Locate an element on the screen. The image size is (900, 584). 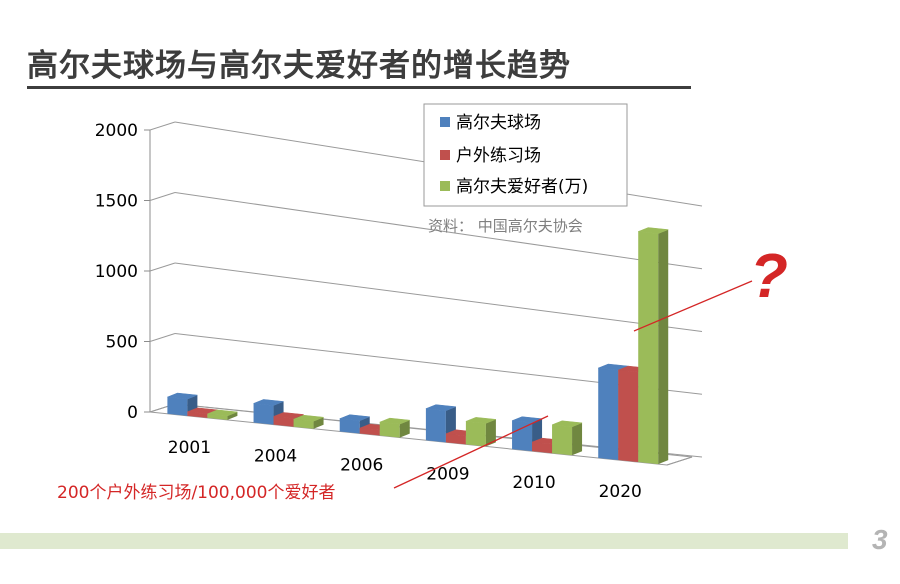
legend-label-golfers: 高尔夫爱好者(万) is located at coordinates (522, 187).